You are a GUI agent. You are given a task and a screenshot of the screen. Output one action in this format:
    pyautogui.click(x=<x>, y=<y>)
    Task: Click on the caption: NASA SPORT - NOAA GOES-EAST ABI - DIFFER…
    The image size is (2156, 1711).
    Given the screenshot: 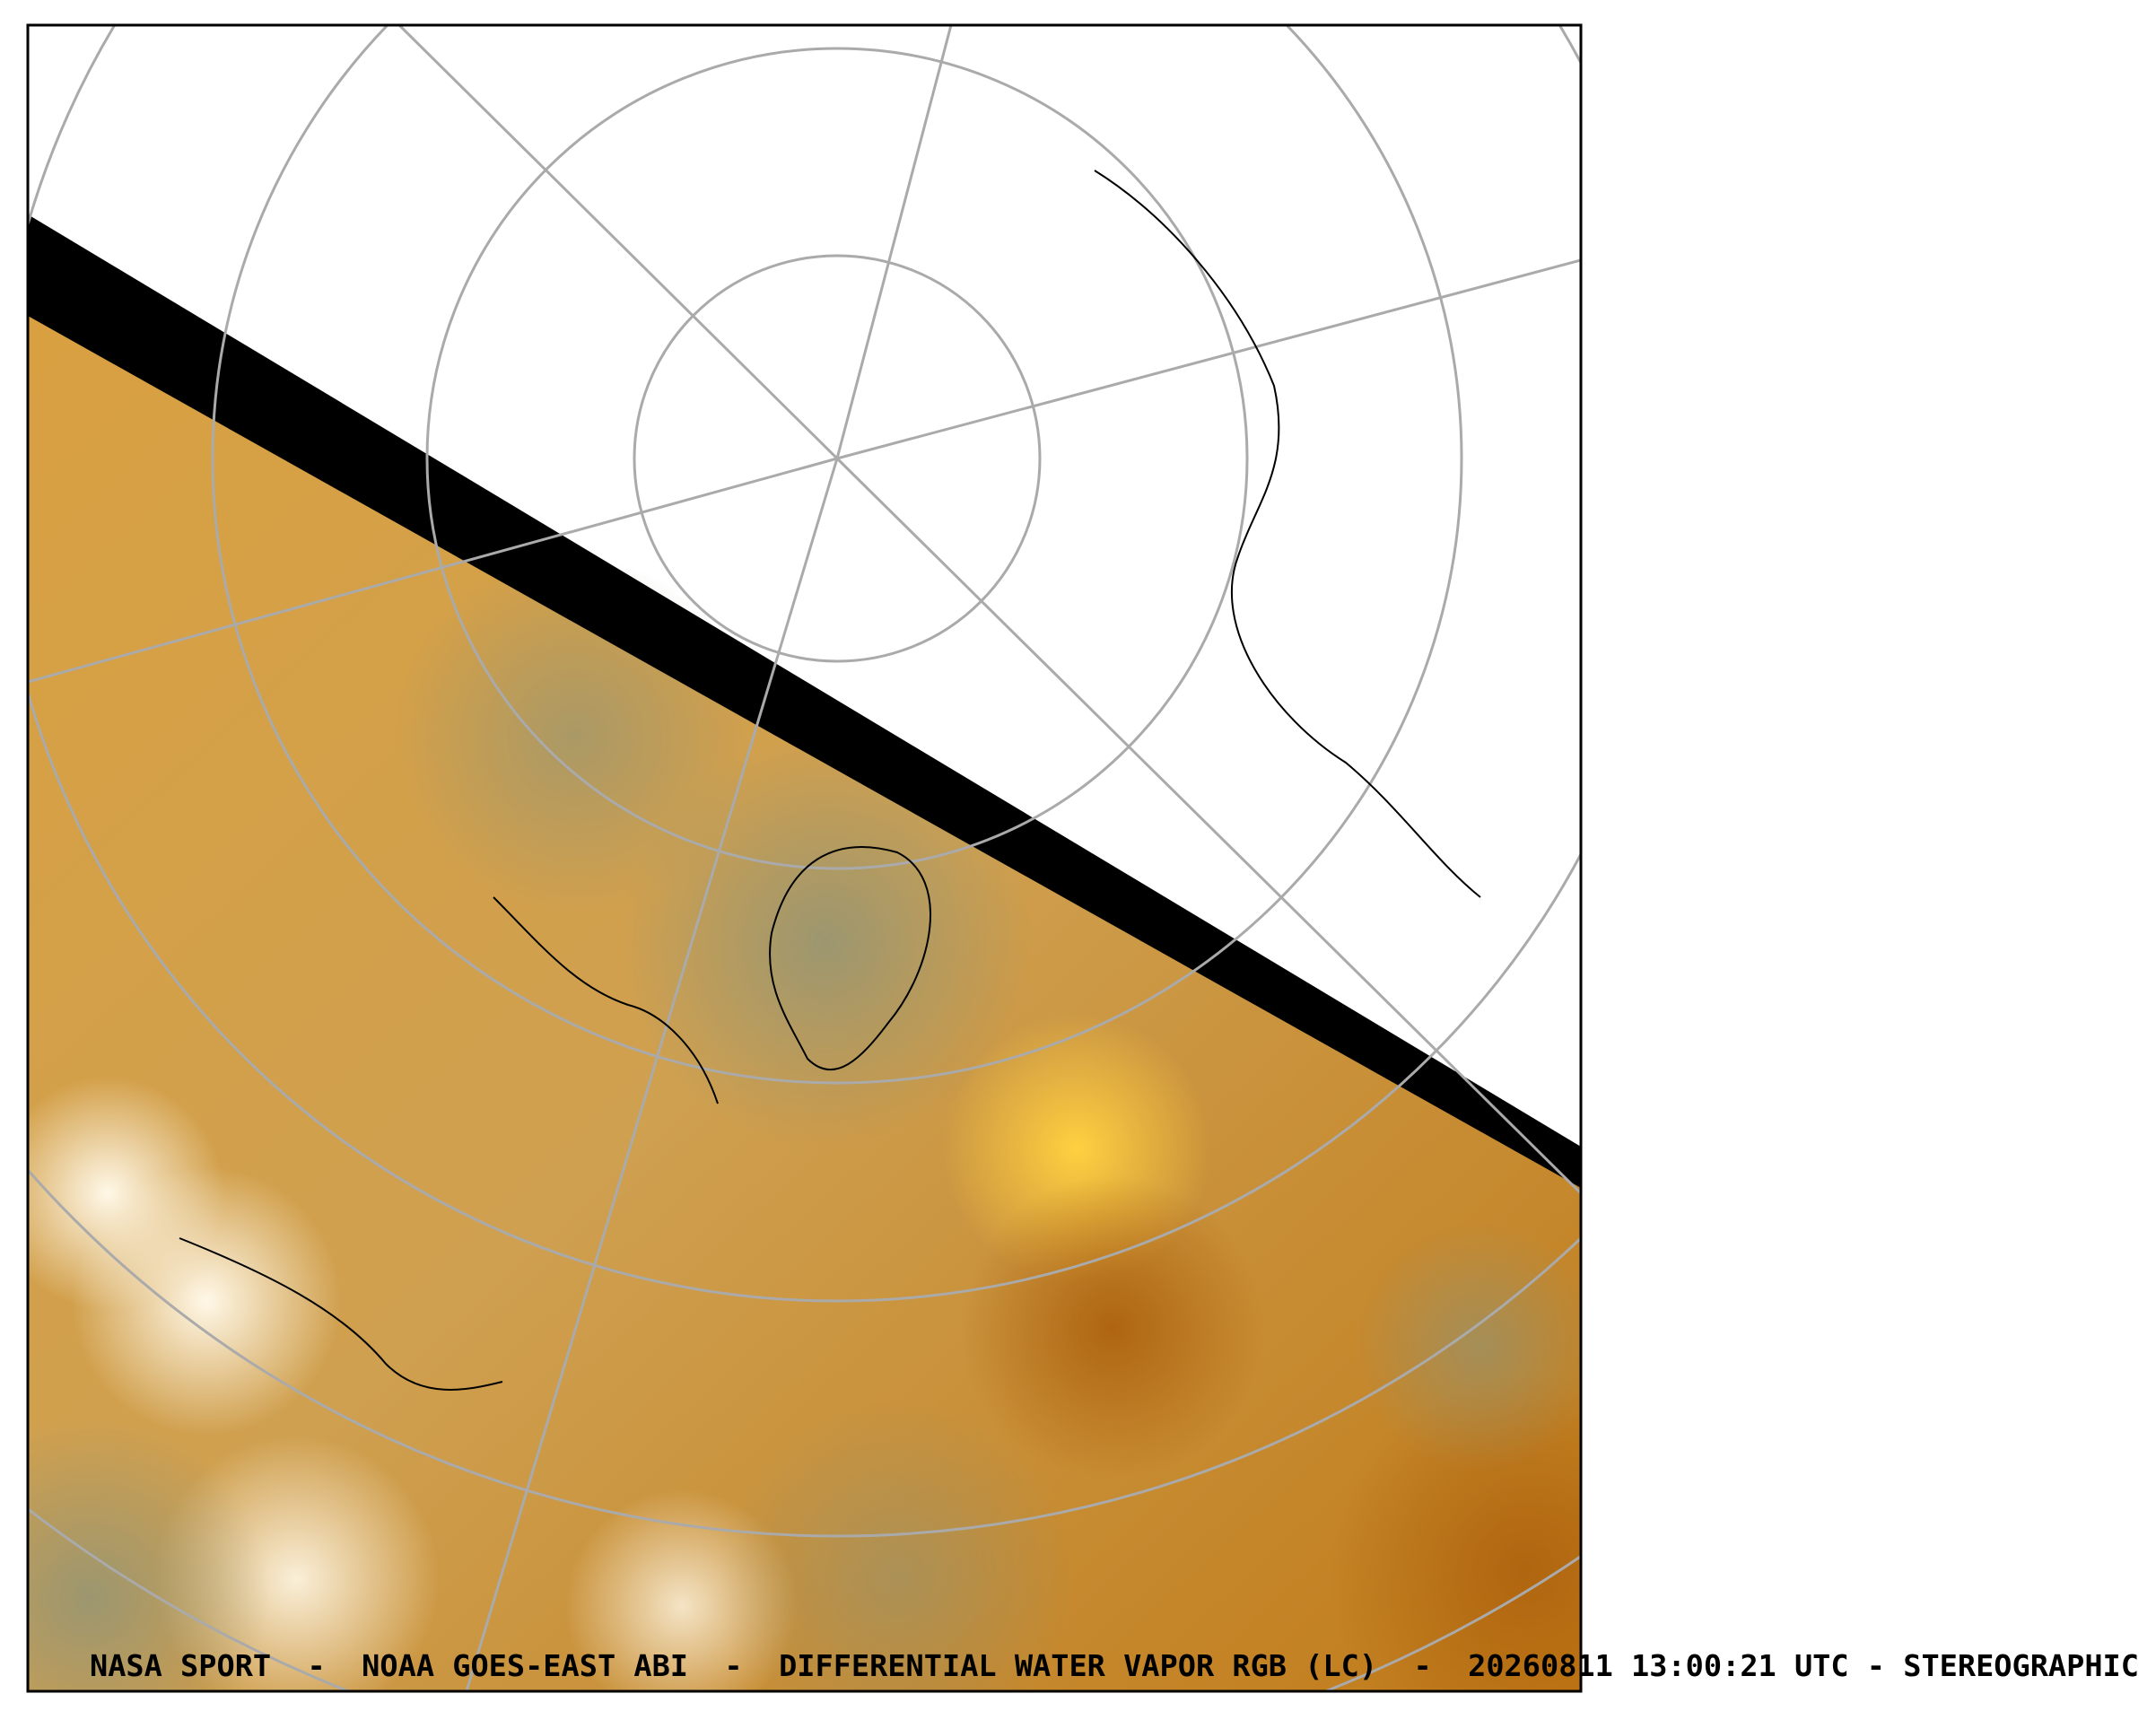 What is the action you would take?
    pyautogui.click(x=1114, y=1665)
    